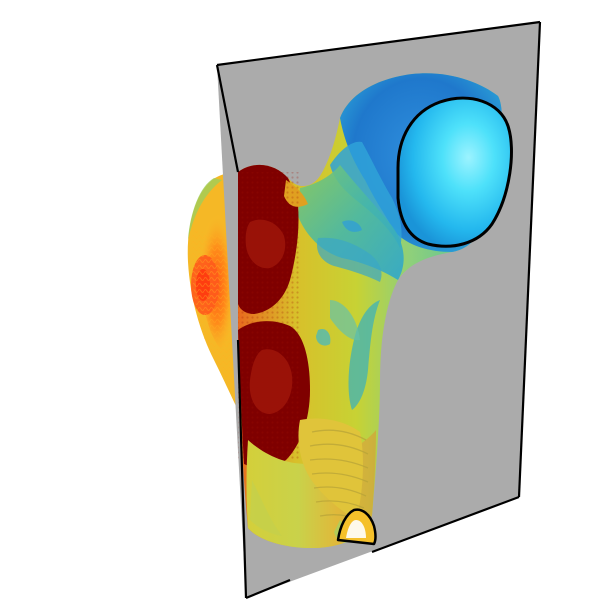  I want to click on femoral-head-contour, so click(454, 172).